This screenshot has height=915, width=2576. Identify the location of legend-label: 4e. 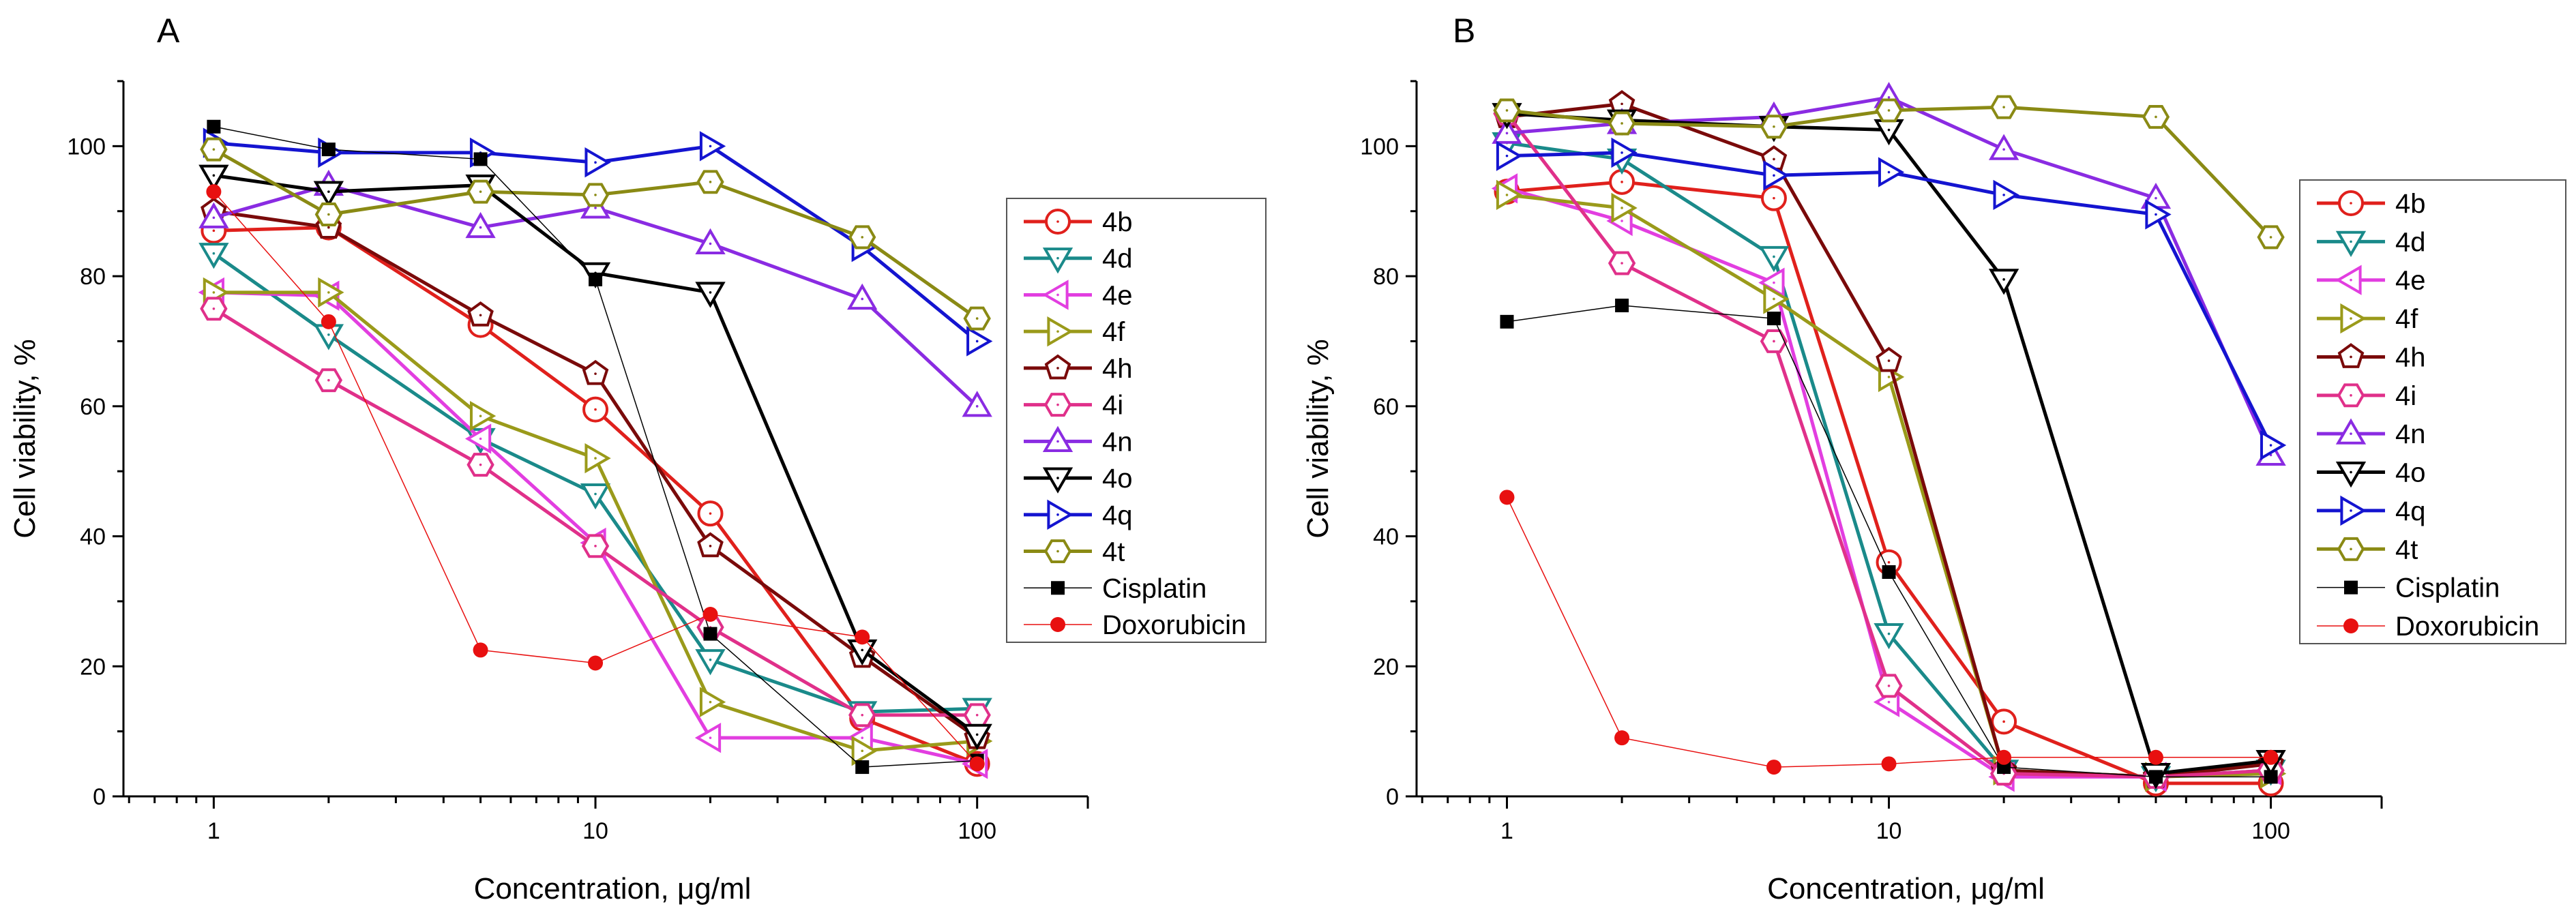
(2410, 281).